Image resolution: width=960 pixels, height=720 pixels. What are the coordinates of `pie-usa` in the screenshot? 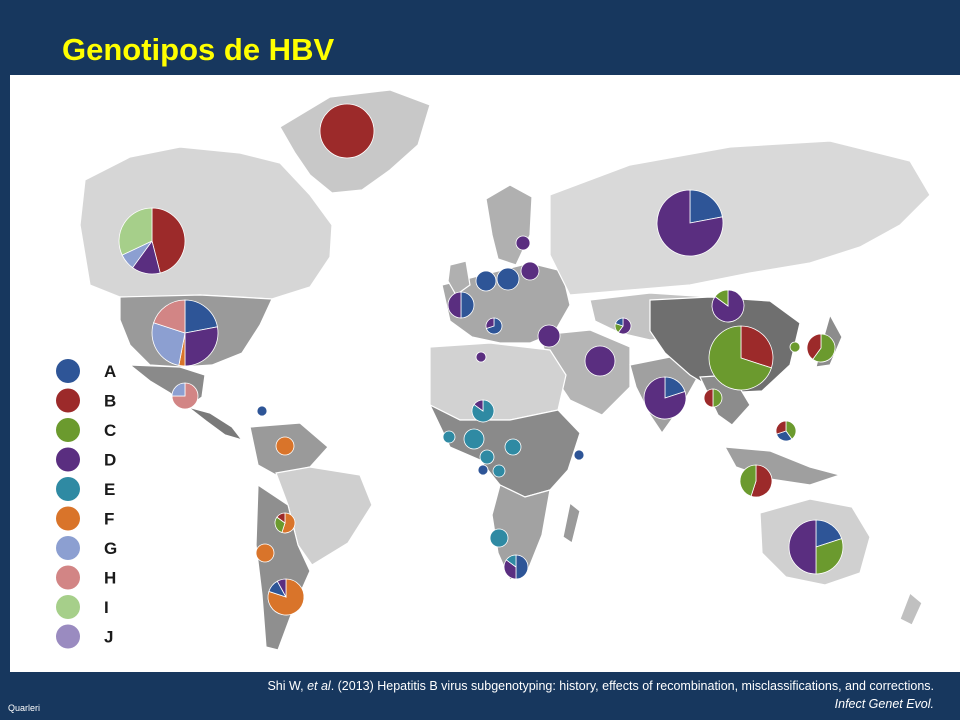 It's located at (185, 333).